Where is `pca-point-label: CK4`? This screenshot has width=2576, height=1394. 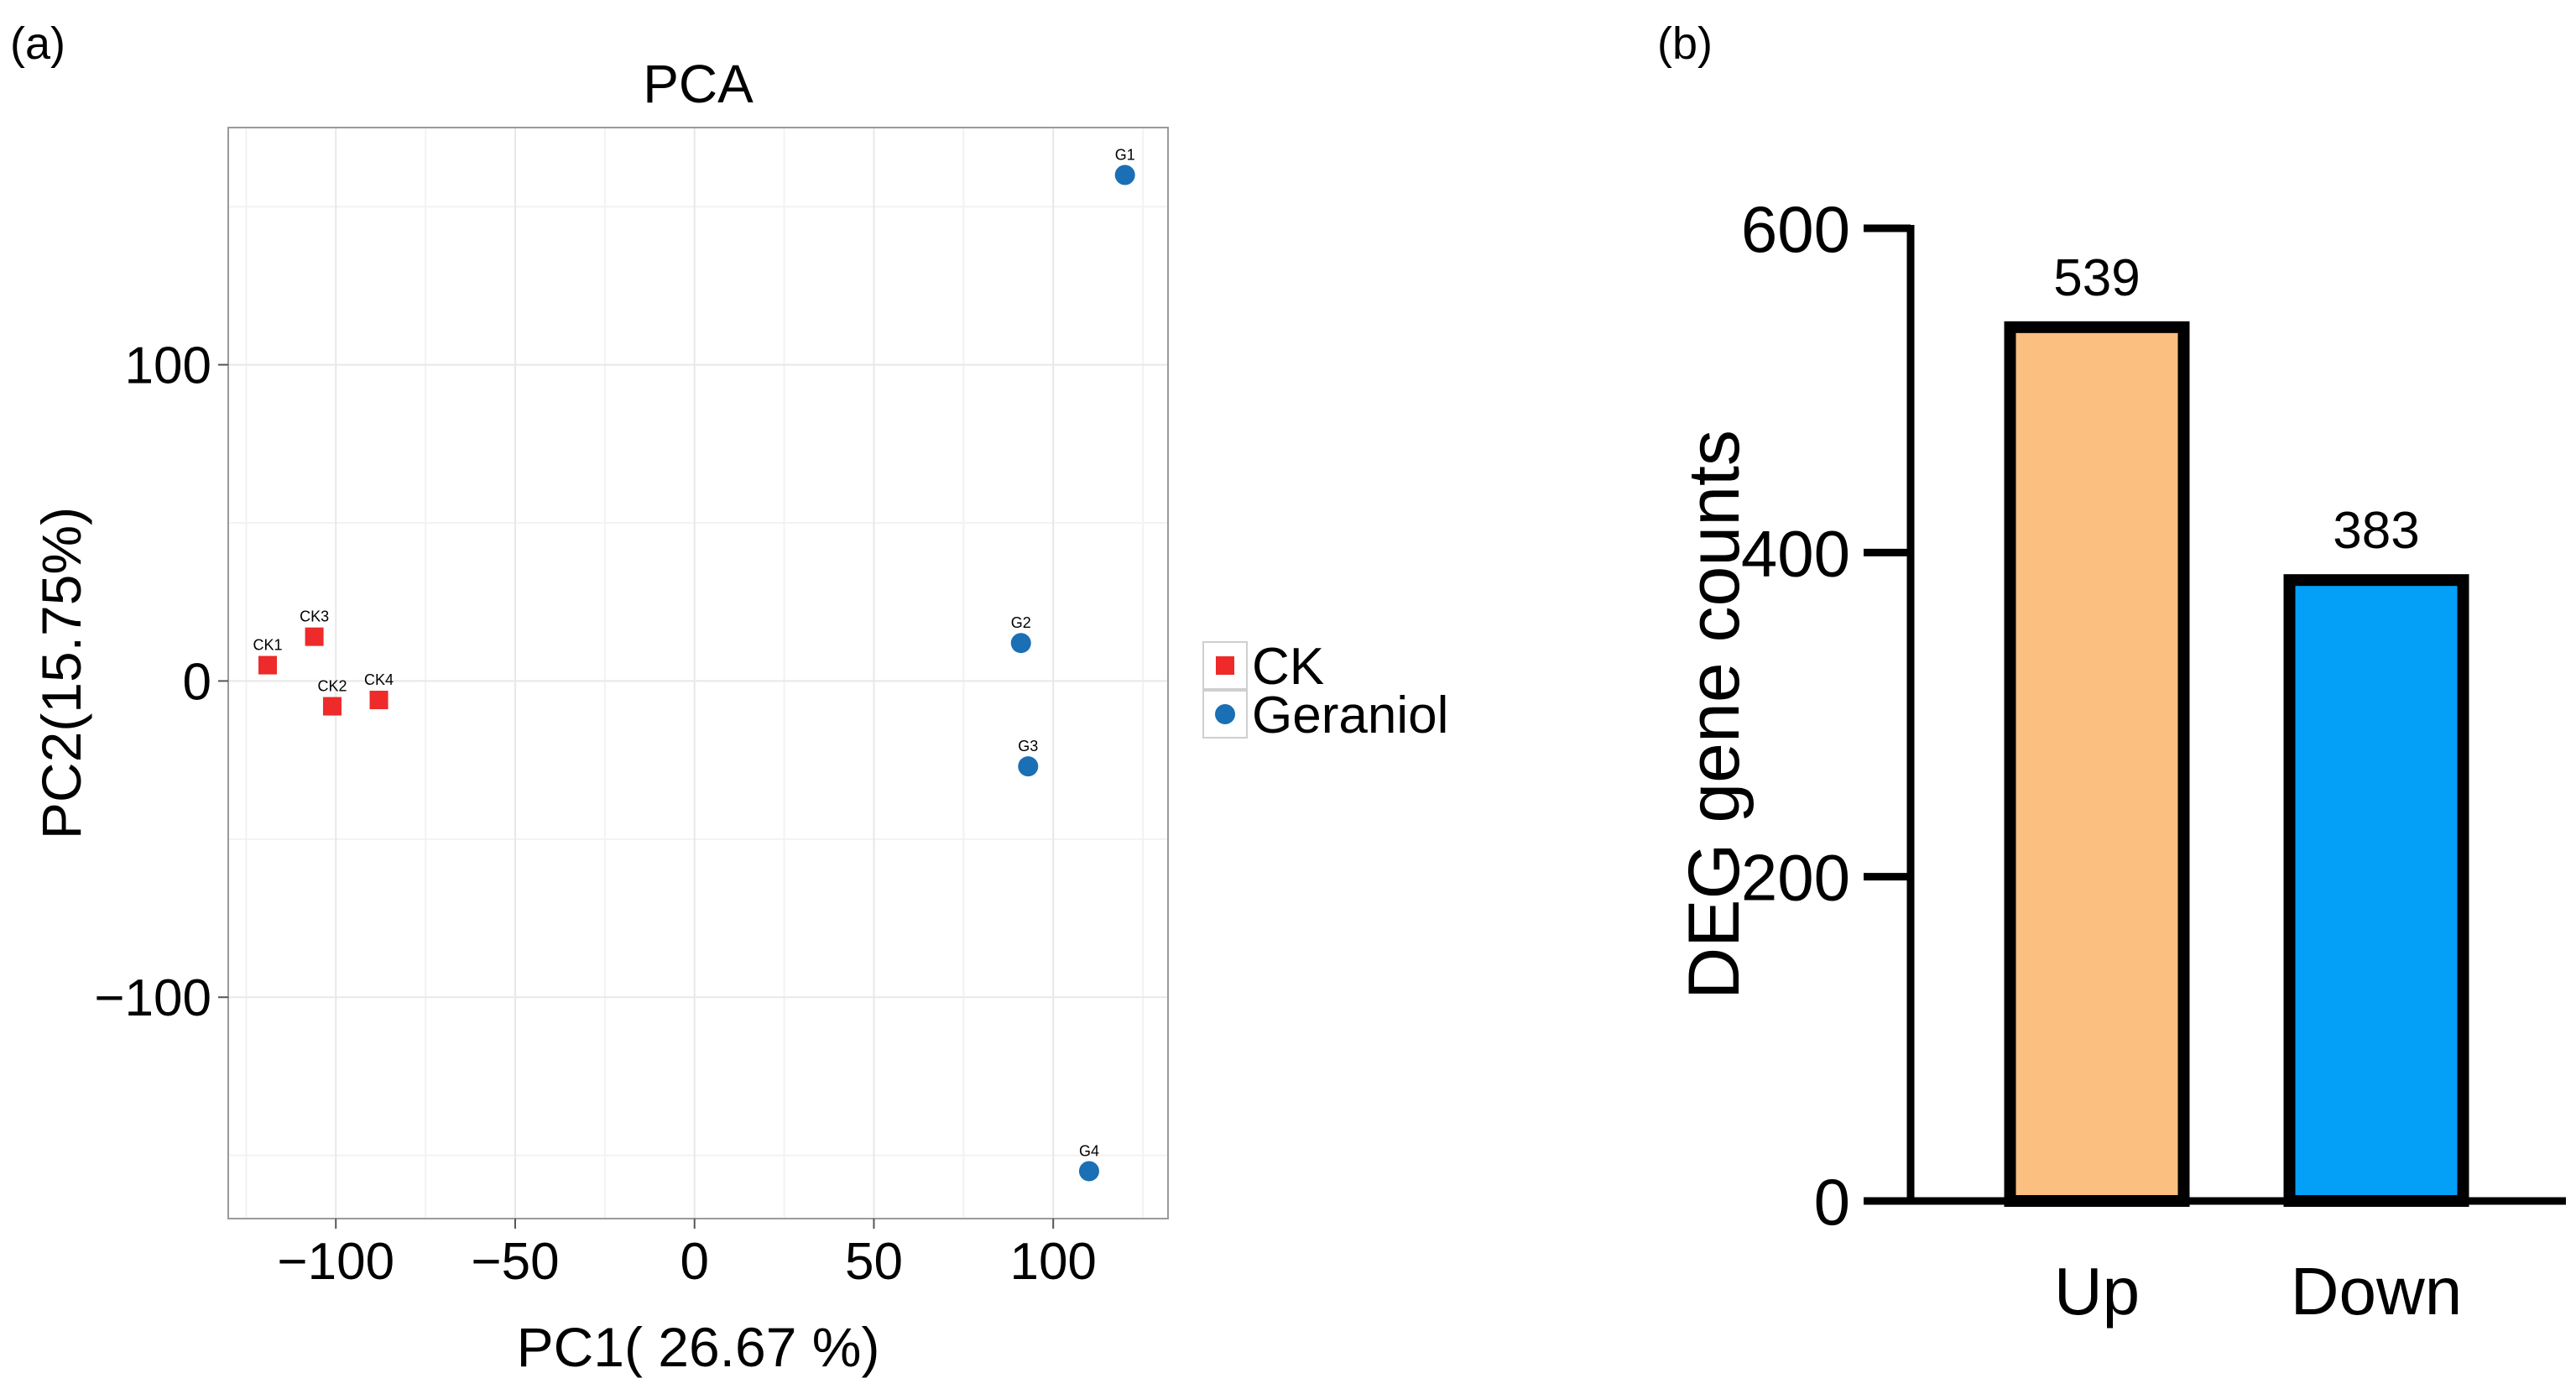
pca-point-label: CK4 is located at coordinates (379, 679).